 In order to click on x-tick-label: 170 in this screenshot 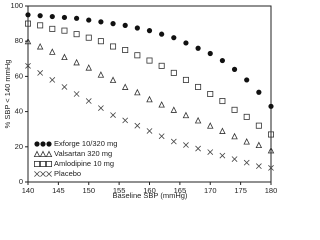, I will do `click(210, 190)`.